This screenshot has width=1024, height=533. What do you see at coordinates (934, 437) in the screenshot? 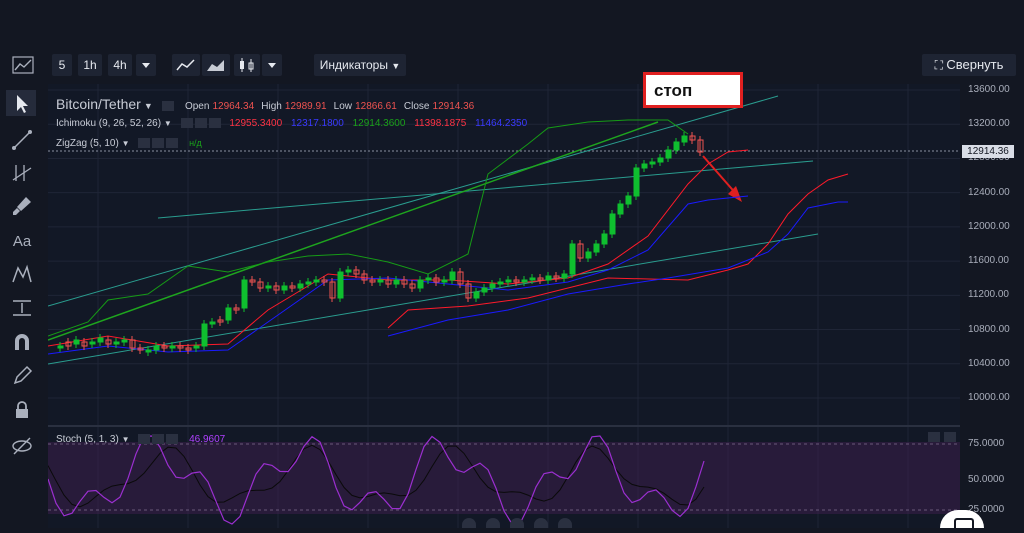
I see `pane-up-button` at bounding box center [934, 437].